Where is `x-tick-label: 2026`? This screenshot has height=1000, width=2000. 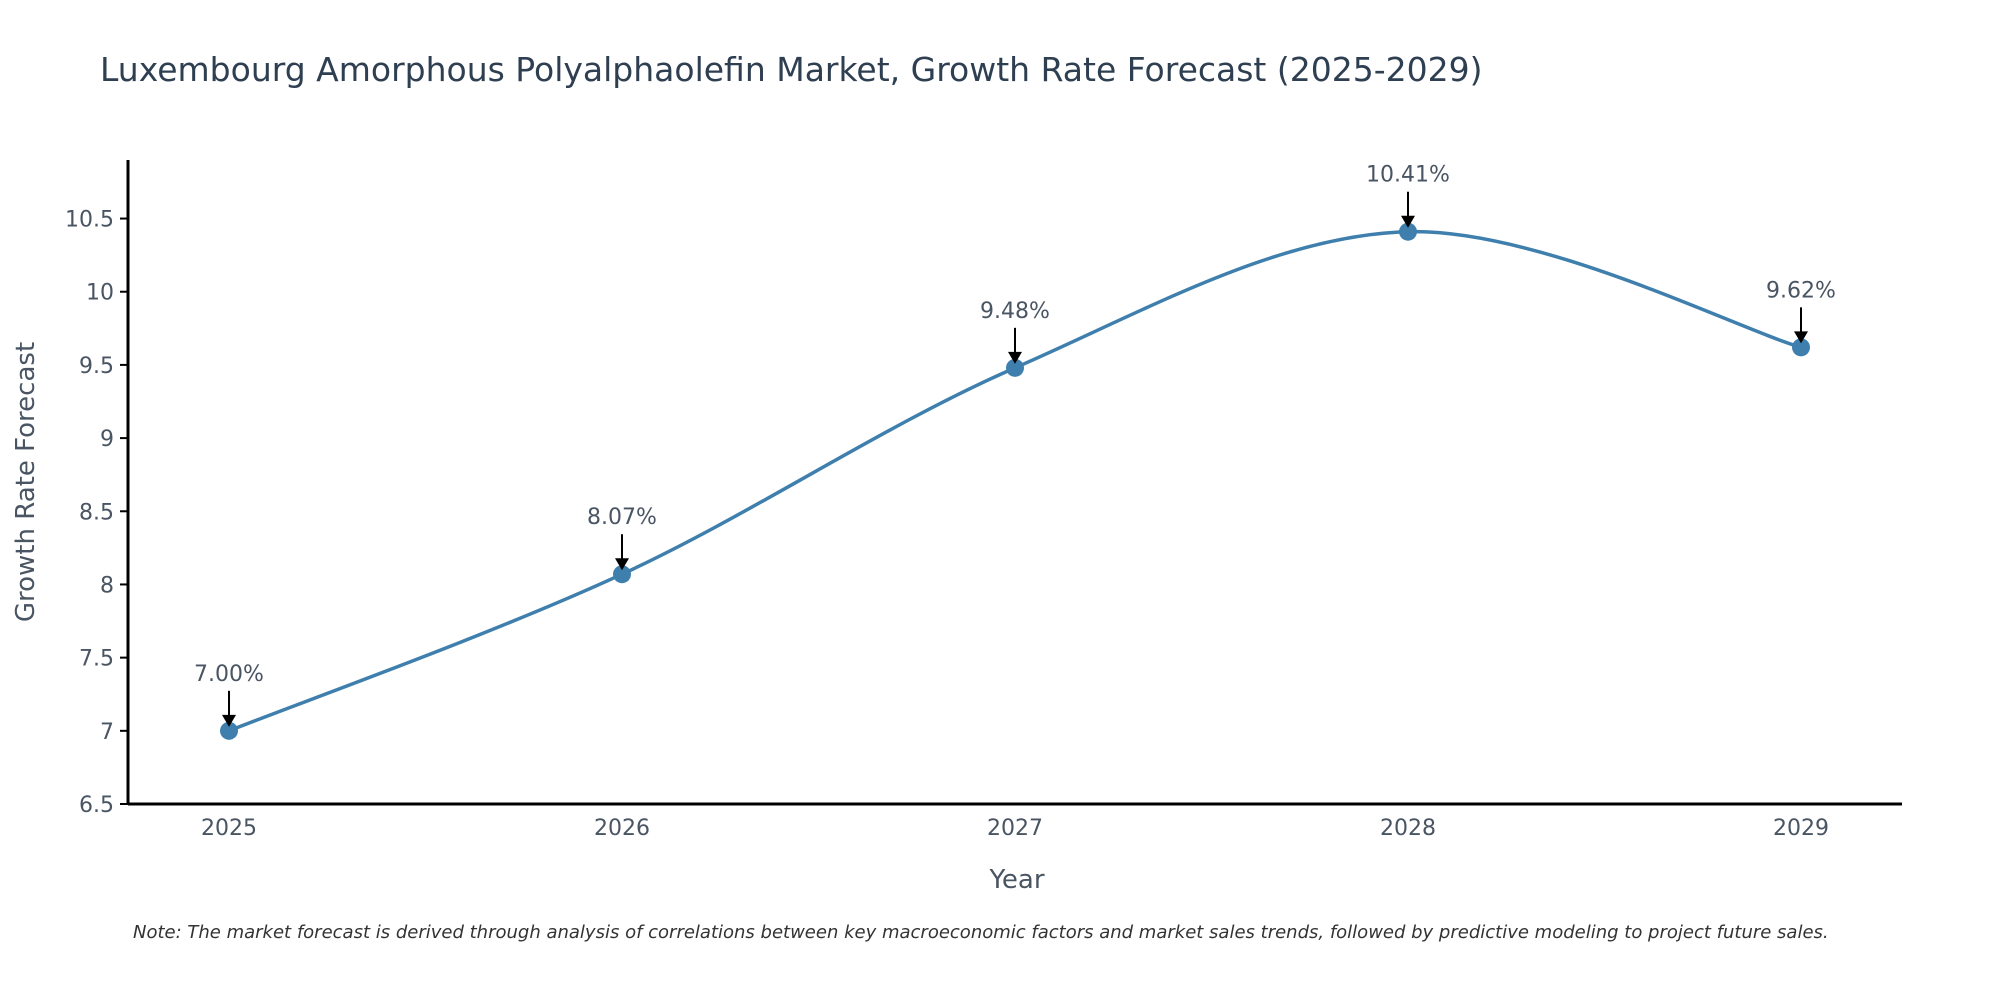 x-tick-label: 2026 is located at coordinates (622, 828).